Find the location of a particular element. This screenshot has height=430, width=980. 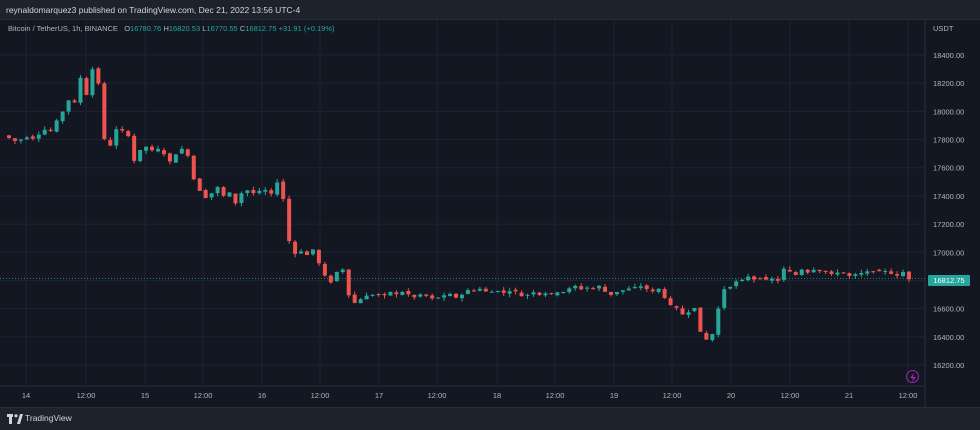

legend-low-label: L is located at coordinates (204, 28).